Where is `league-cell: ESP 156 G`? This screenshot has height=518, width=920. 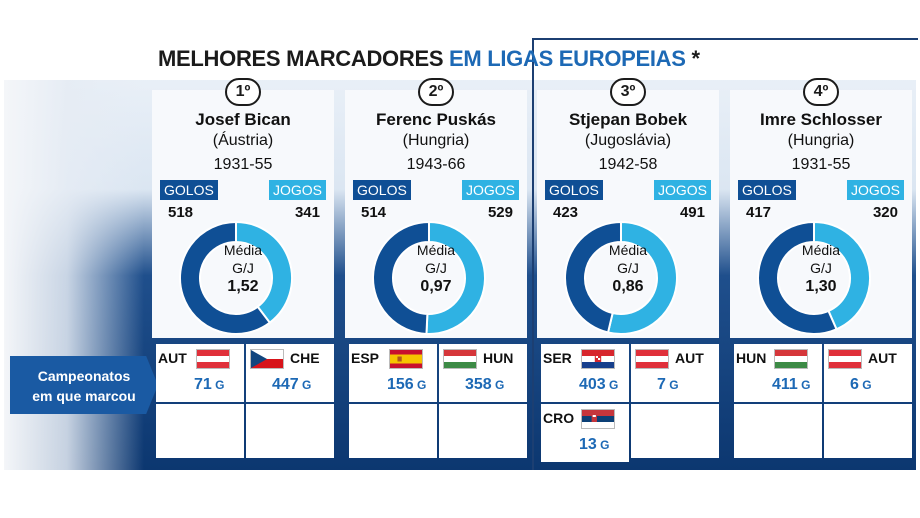 league-cell: ESP 156 G is located at coordinates (393, 373).